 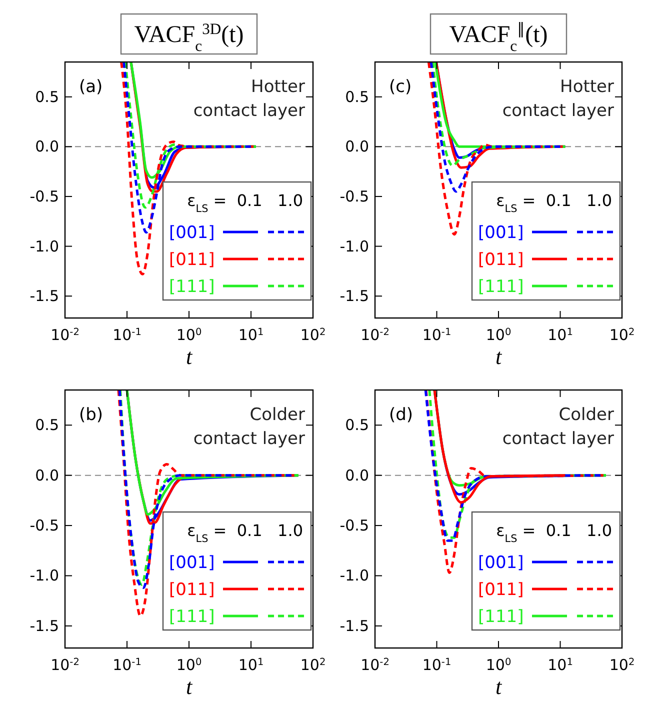 I want to click on chart-title: VACF$_{c}$$^{∥}$(t), so click(x=498, y=37).